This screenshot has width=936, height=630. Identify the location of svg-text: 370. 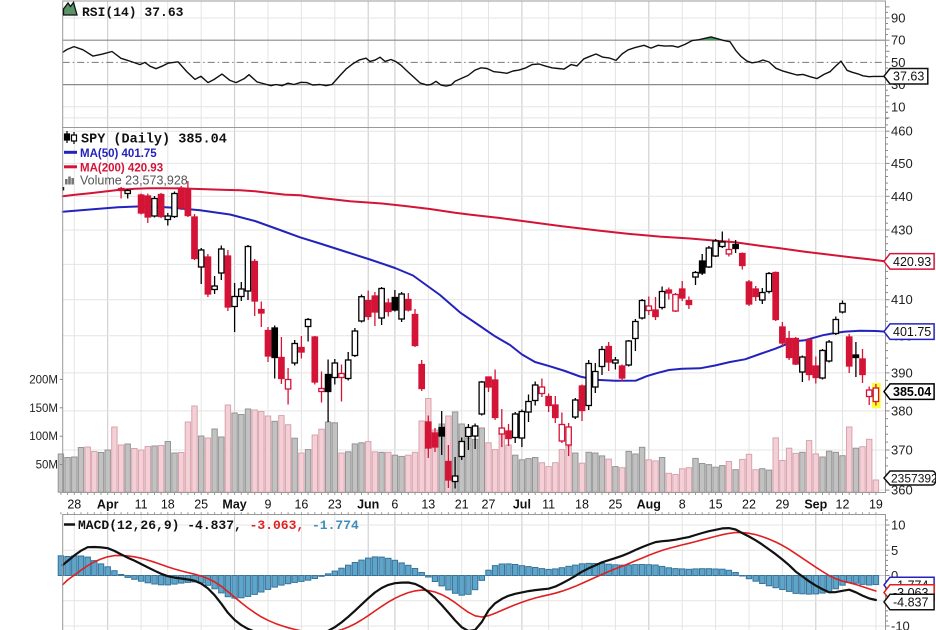
(902, 450).